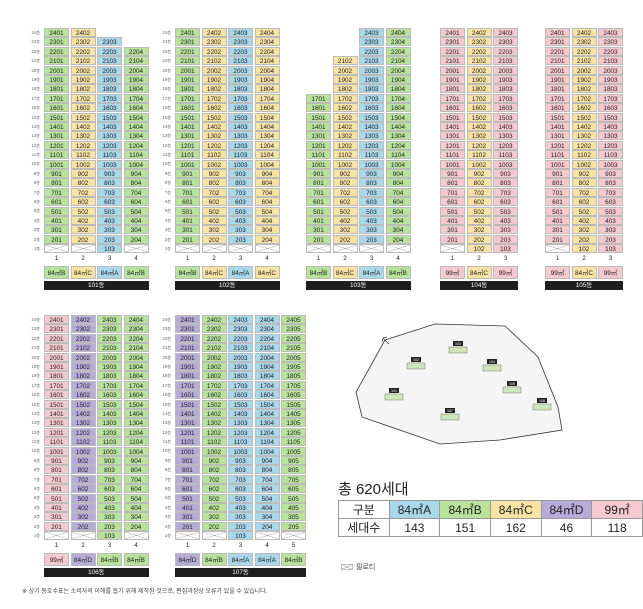 The image size is (643, 609). What do you see at coordinates (512, 384) in the screenshot?
I see `map-building-label: 105` at bounding box center [512, 384].